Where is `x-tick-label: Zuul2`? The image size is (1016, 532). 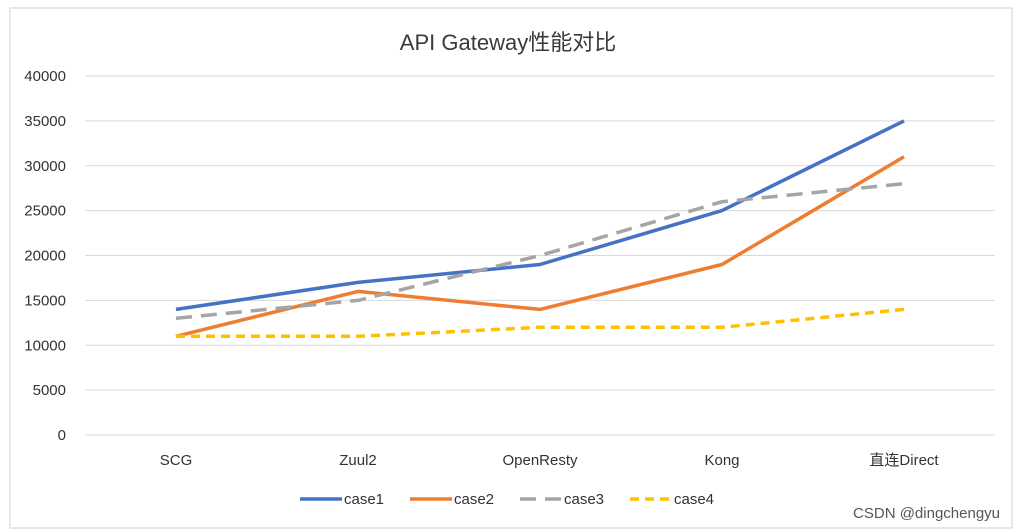 x-tick-label: Zuul2 is located at coordinates (358, 460).